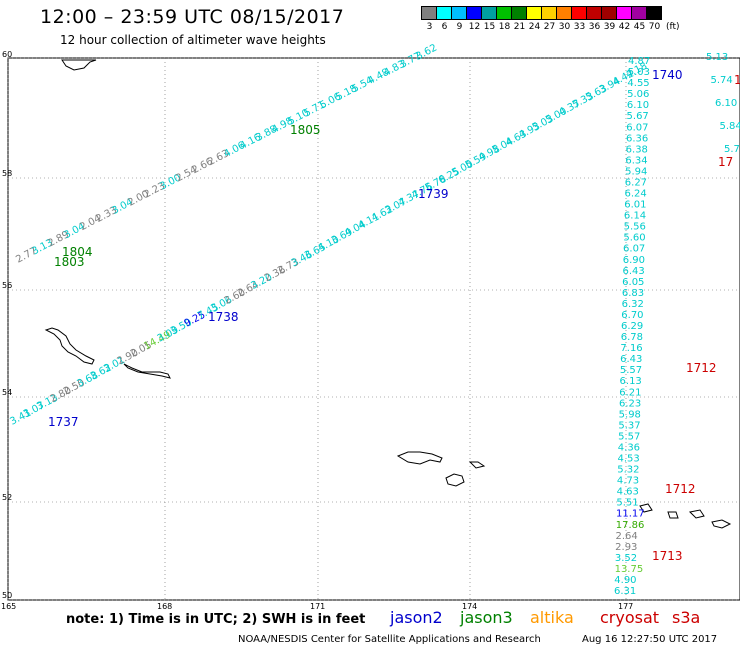 Image resolution: width=740 pixels, height=650 pixels. I want to click on island-medny, so click(147, 371).